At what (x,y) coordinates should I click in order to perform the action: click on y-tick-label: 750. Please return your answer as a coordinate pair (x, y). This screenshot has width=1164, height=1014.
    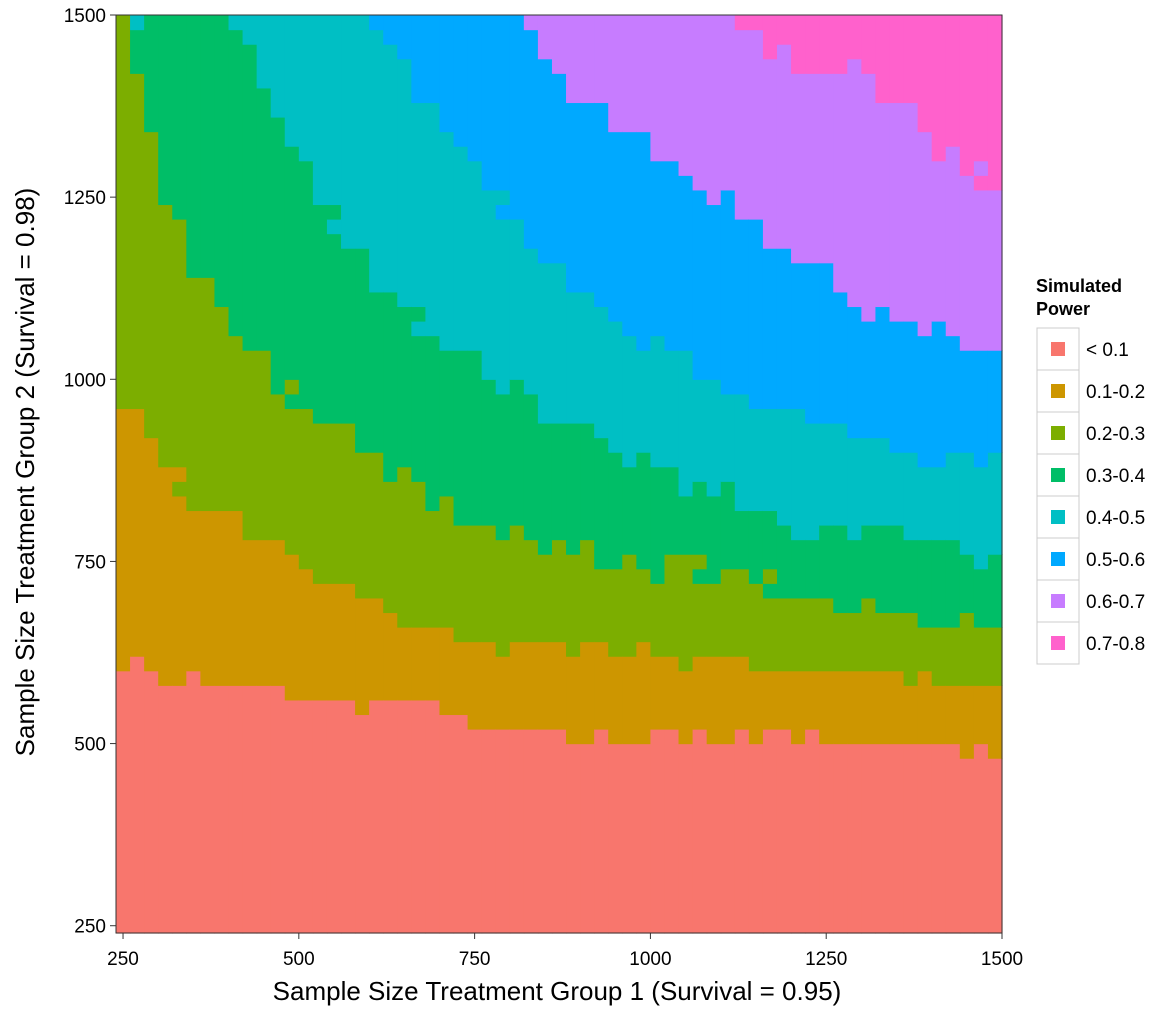
    Looking at the image, I should click on (90, 562).